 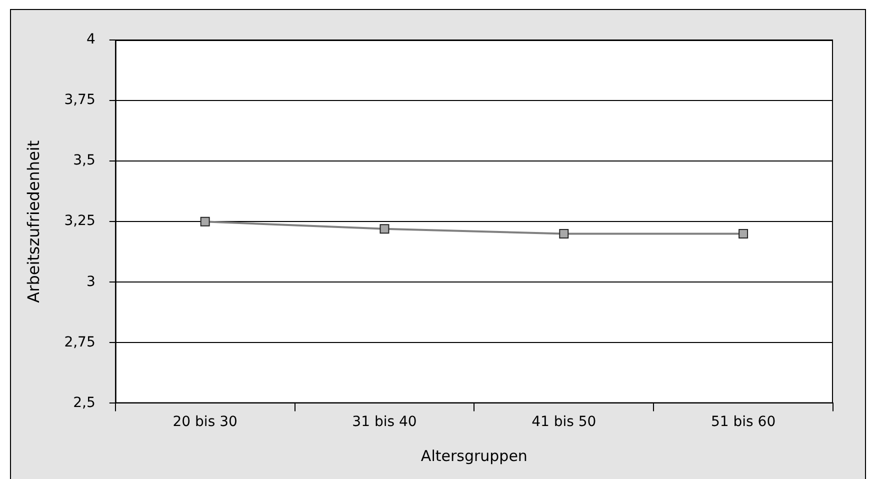 What do you see at coordinates (33, 221) in the screenshot?
I see `y-axis-title: Arbeitszufriedenheit` at bounding box center [33, 221].